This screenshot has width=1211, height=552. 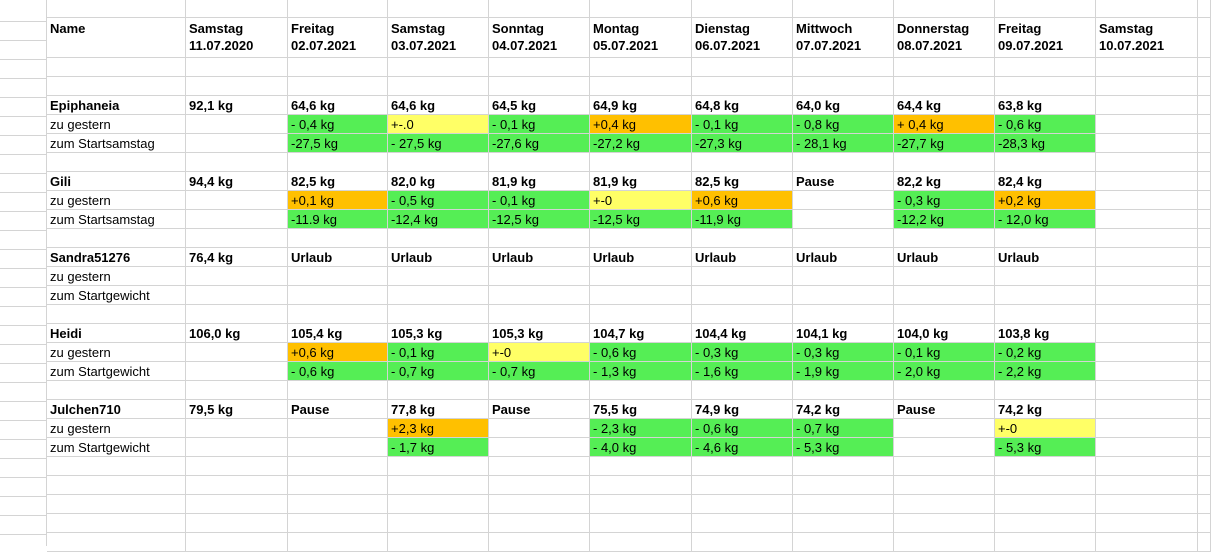 I want to click on diff-yesterday-cell: - 0,7 kg, so click(x=843, y=428).